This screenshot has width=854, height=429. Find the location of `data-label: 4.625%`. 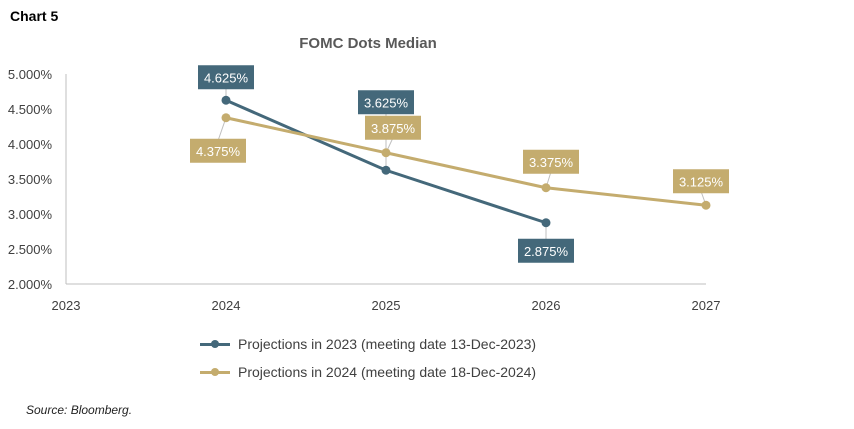

data-label: 4.625% is located at coordinates (226, 77).